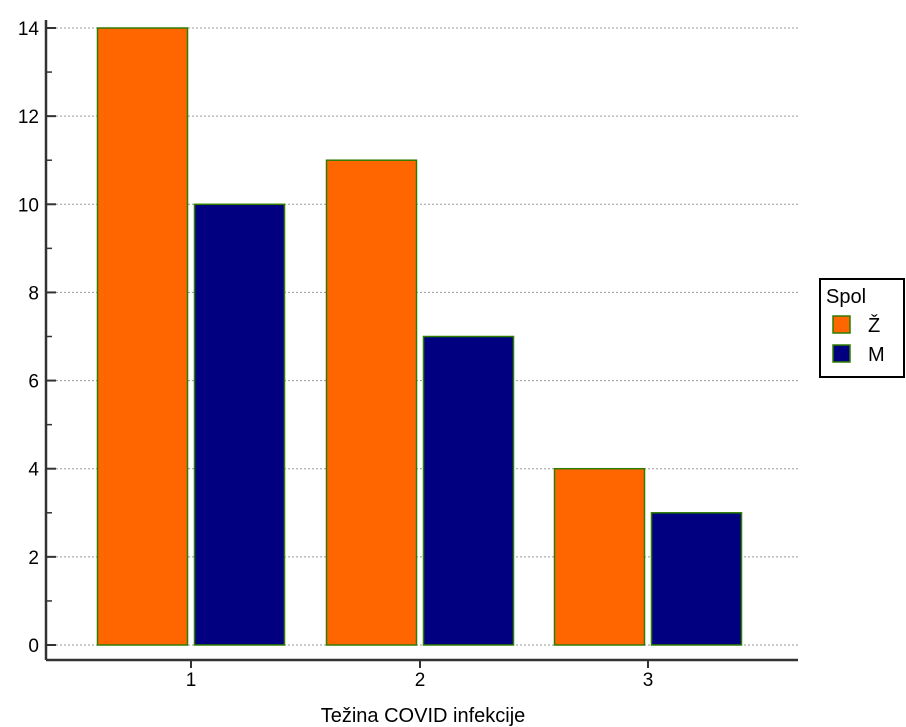  What do you see at coordinates (841, 324) in the screenshot?
I see `legend-swatch-z` at bounding box center [841, 324].